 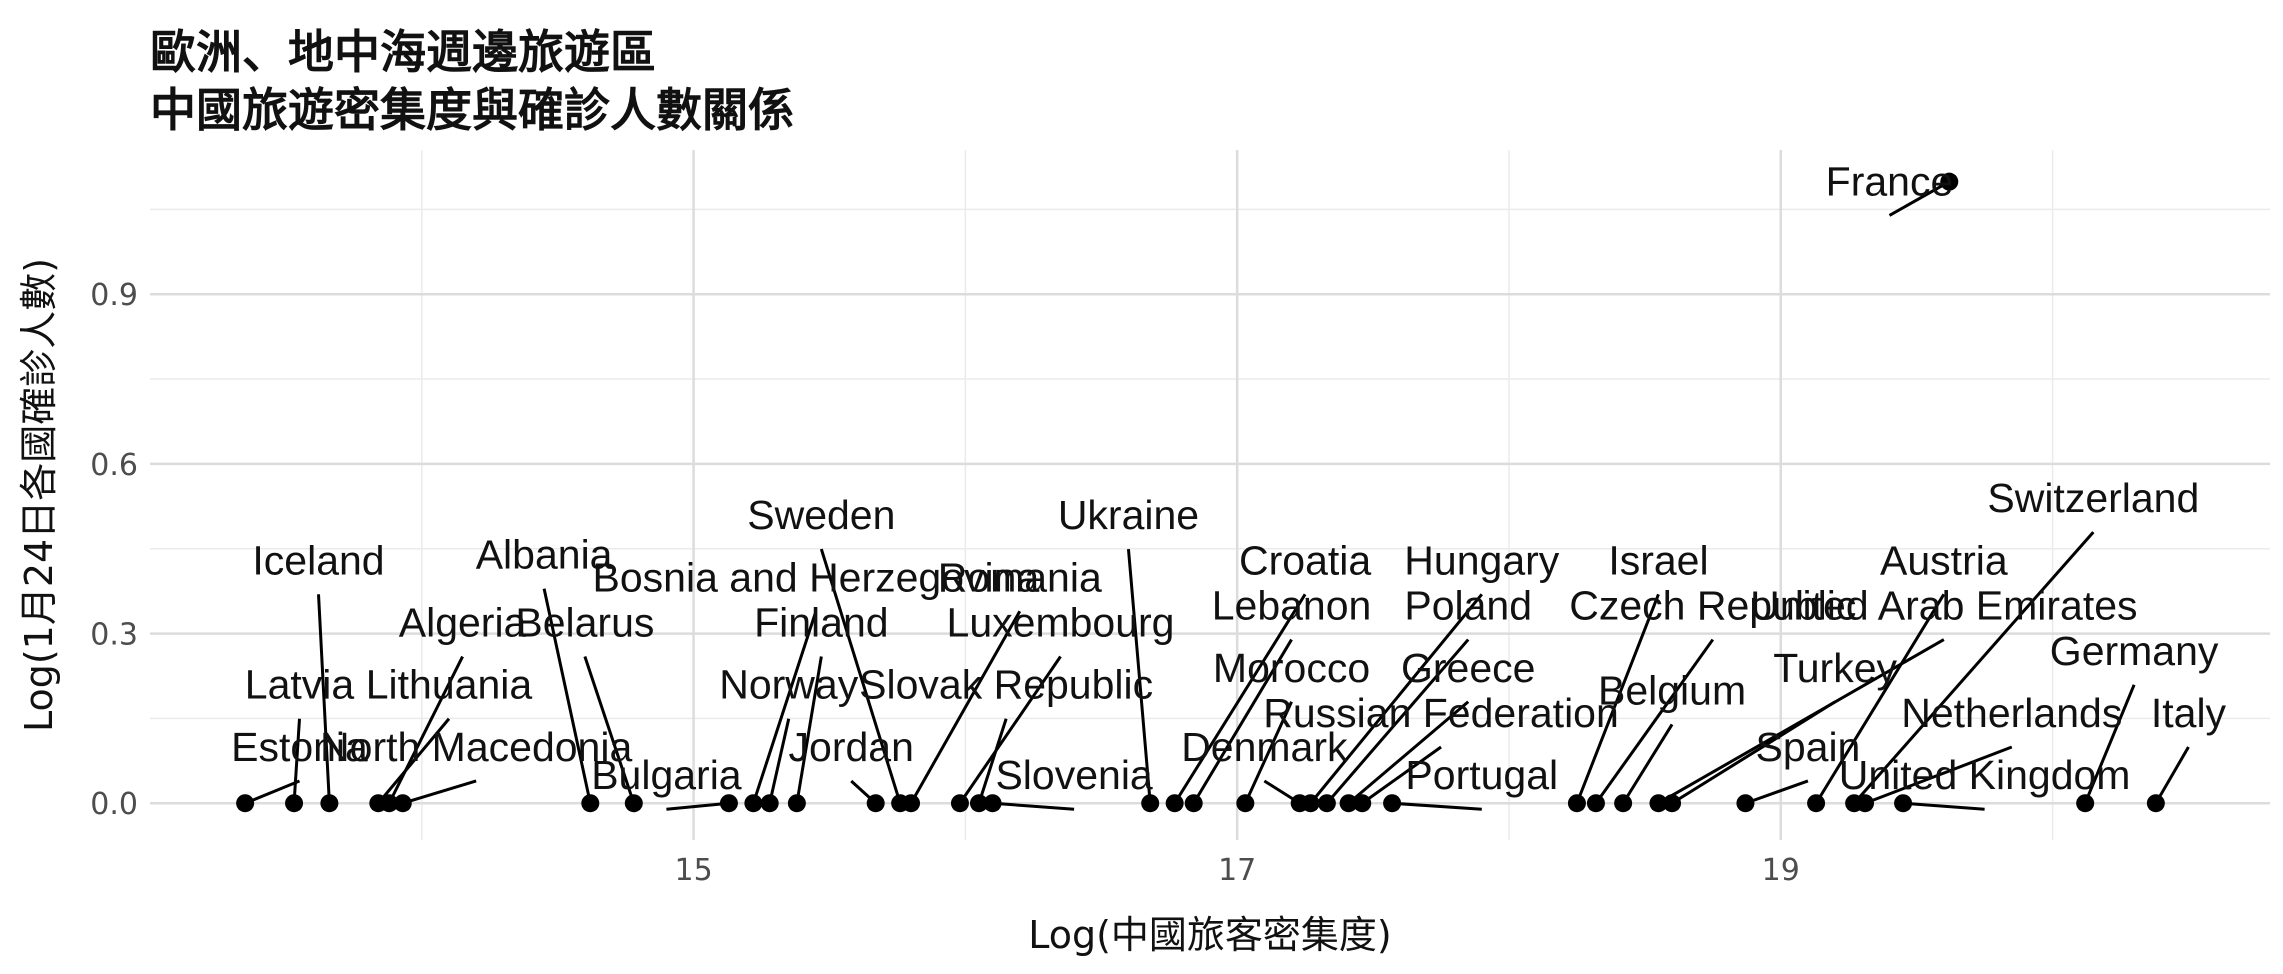 What do you see at coordinates (318, 560) in the screenshot?
I see `point-label: Iceland` at bounding box center [318, 560].